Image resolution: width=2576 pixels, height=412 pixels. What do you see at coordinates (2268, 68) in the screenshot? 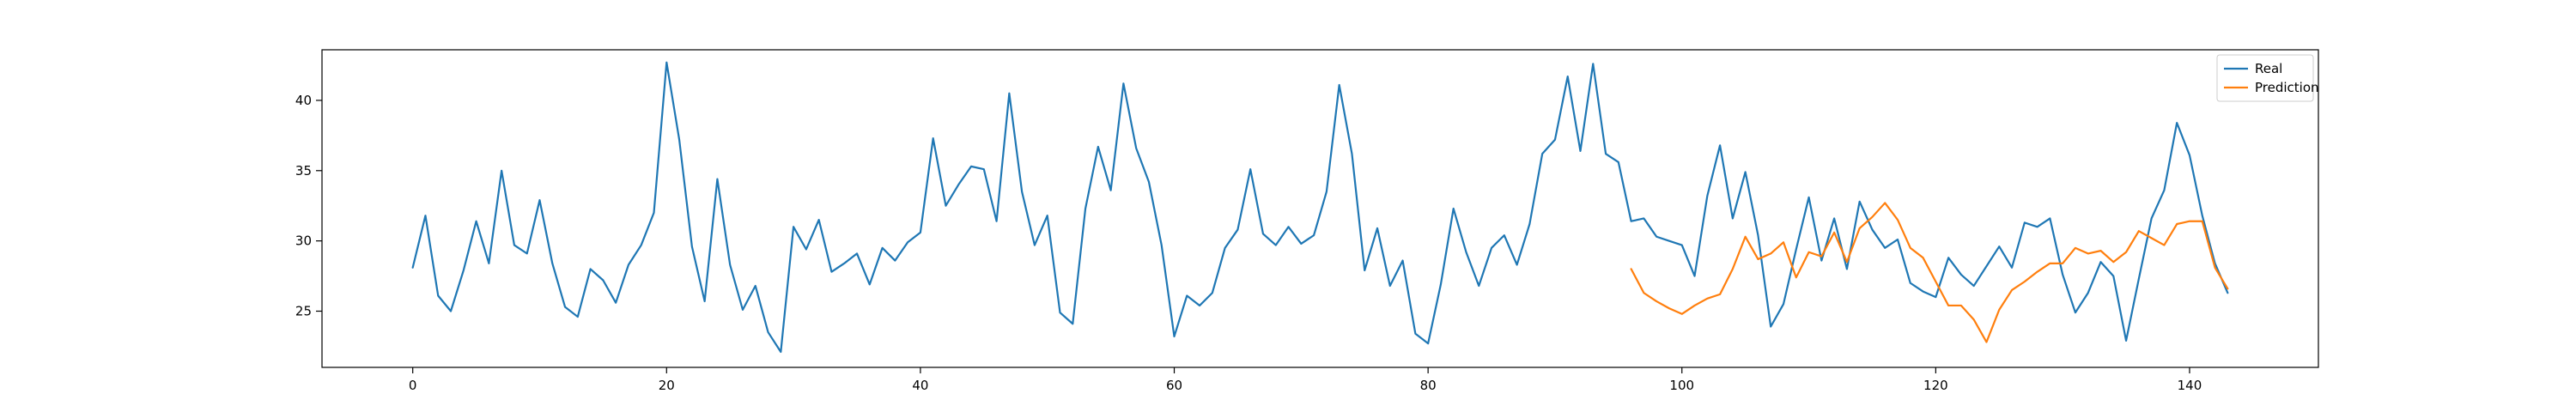
I see `legend-label-real: Real` at bounding box center [2268, 68].